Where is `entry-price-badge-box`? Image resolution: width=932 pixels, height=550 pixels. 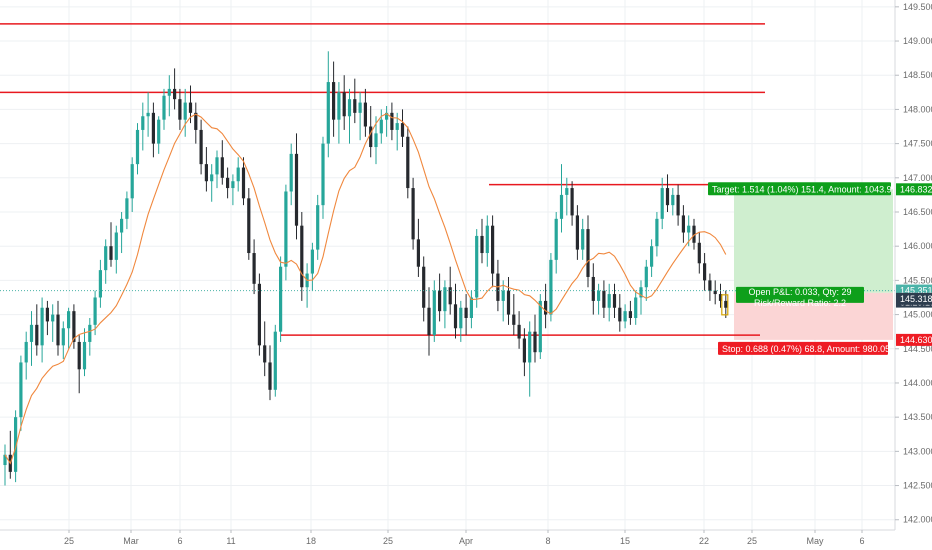
entry-price-badge-box is located at coordinates (914, 298).